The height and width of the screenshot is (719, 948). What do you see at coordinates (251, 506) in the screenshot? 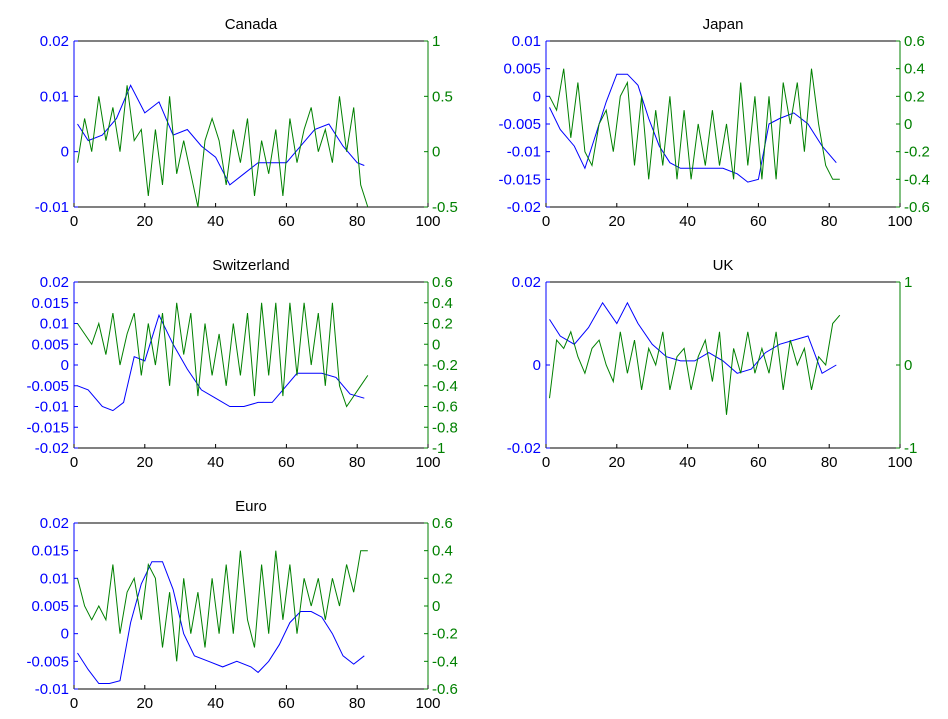
I see `chart-title: Euro` at bounding box center [251, 506].